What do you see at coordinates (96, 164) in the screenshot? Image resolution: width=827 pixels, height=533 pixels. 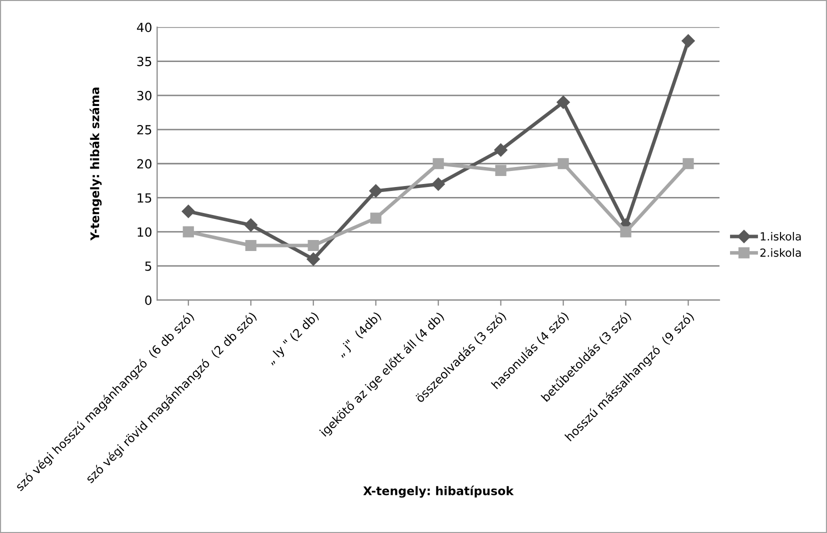 I see `y-axis-title: Y-tengely: hibák száma` at bounding box center [96, 164].